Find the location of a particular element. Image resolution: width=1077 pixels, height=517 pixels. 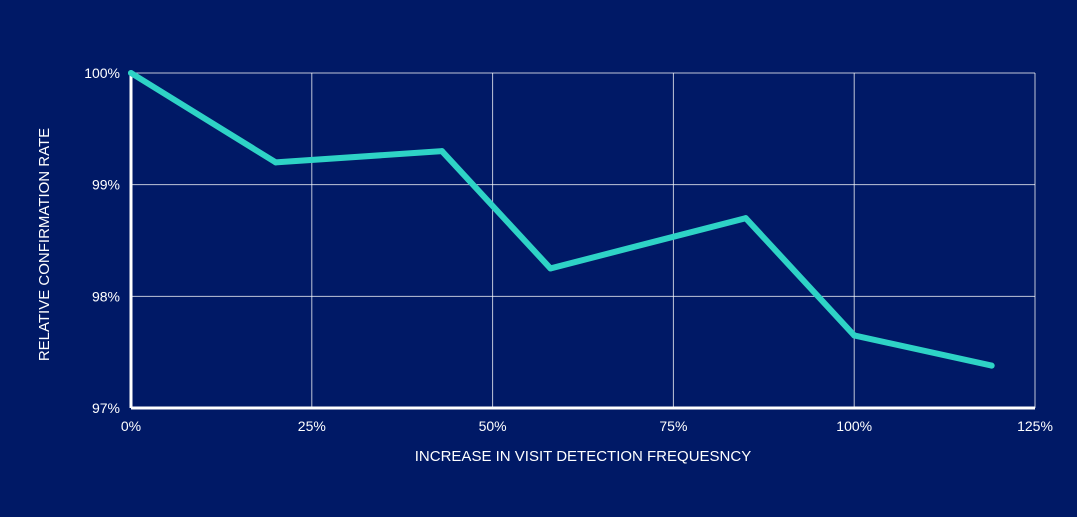

y-axis-title: RELATIVE CONFIRMATION RATE is located at coordinates (44, 244).